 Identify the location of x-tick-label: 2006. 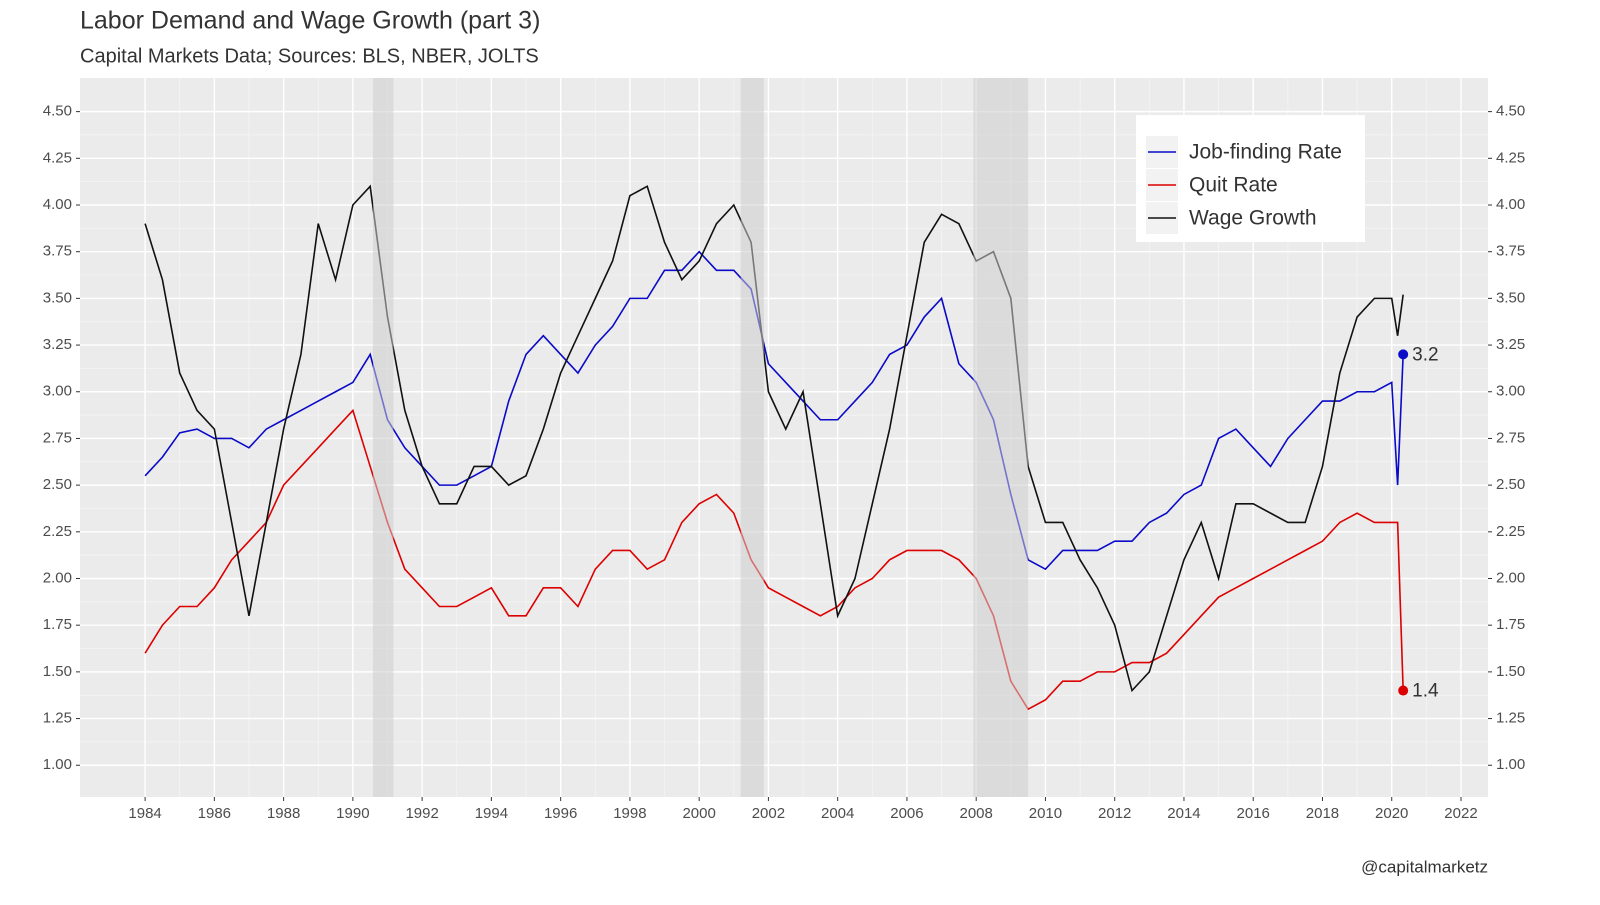
(906, 813).